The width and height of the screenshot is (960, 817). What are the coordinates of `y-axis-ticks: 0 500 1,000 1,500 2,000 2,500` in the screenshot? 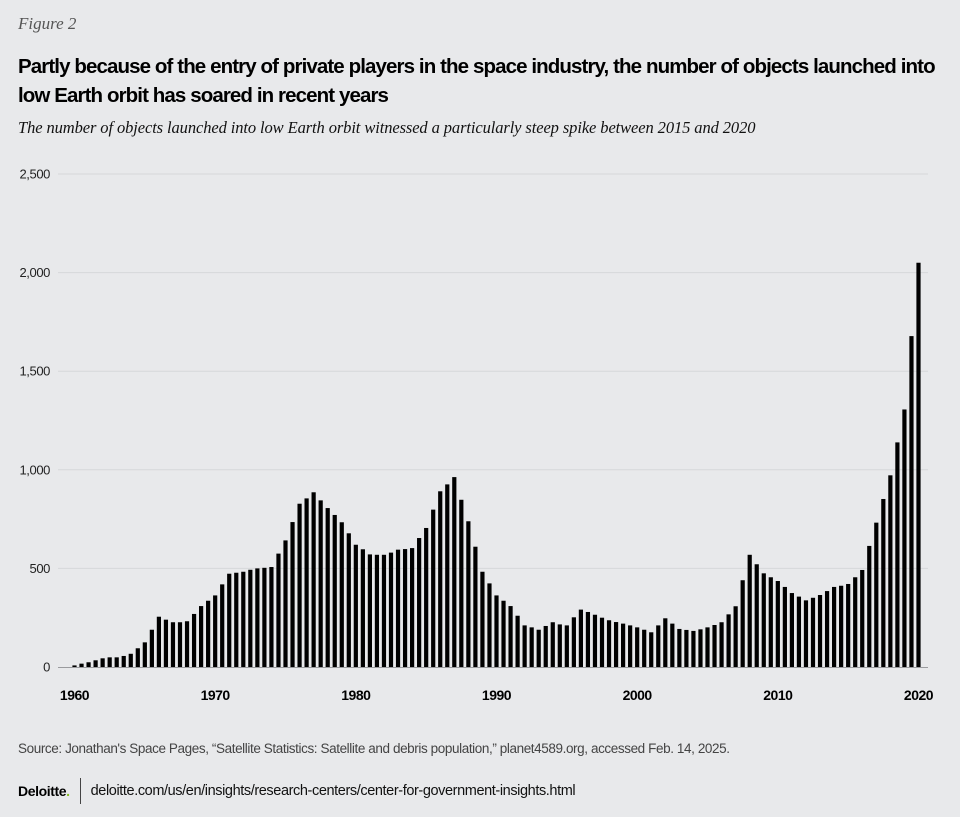 It's located at (34, 421).